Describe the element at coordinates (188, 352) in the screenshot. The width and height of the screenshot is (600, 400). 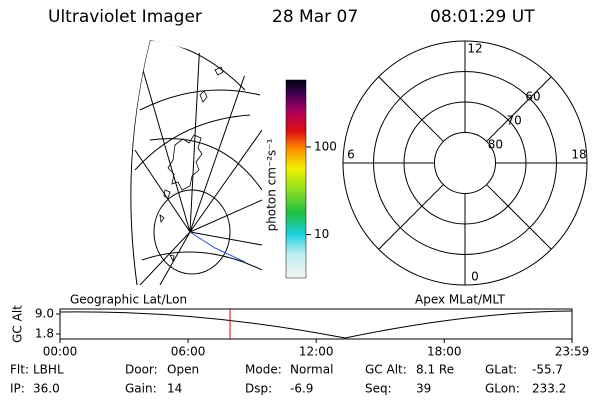
I see `x-tick-label: 06:00` at that location.